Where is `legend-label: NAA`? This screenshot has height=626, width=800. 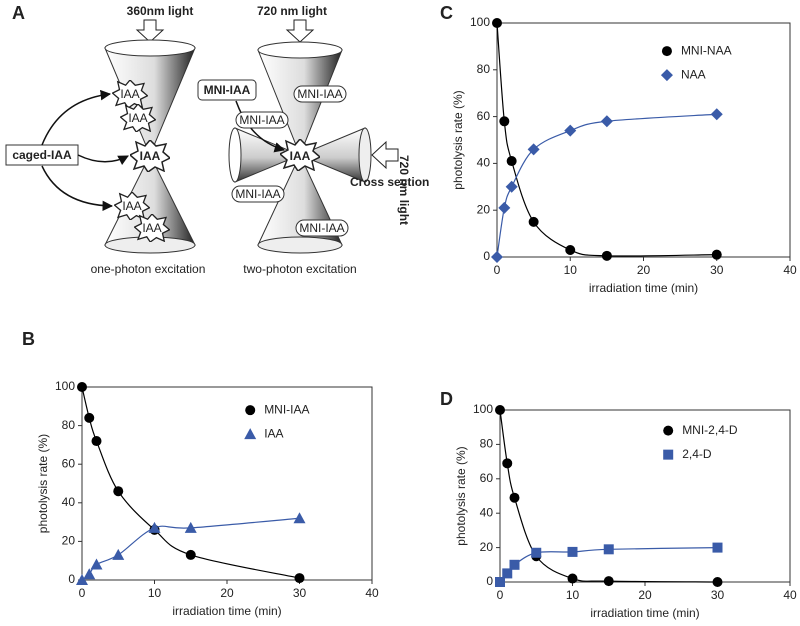 legend-label: NAA is located at coordinates (693, 74).